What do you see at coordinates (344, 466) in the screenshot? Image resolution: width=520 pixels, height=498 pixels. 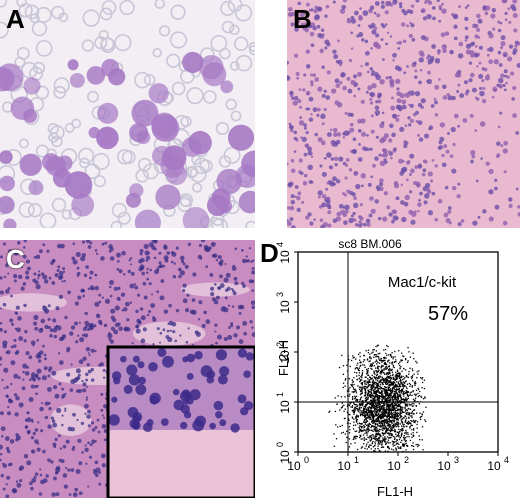 I see `x-tick-label: 10` at bounding box center [344, 466].